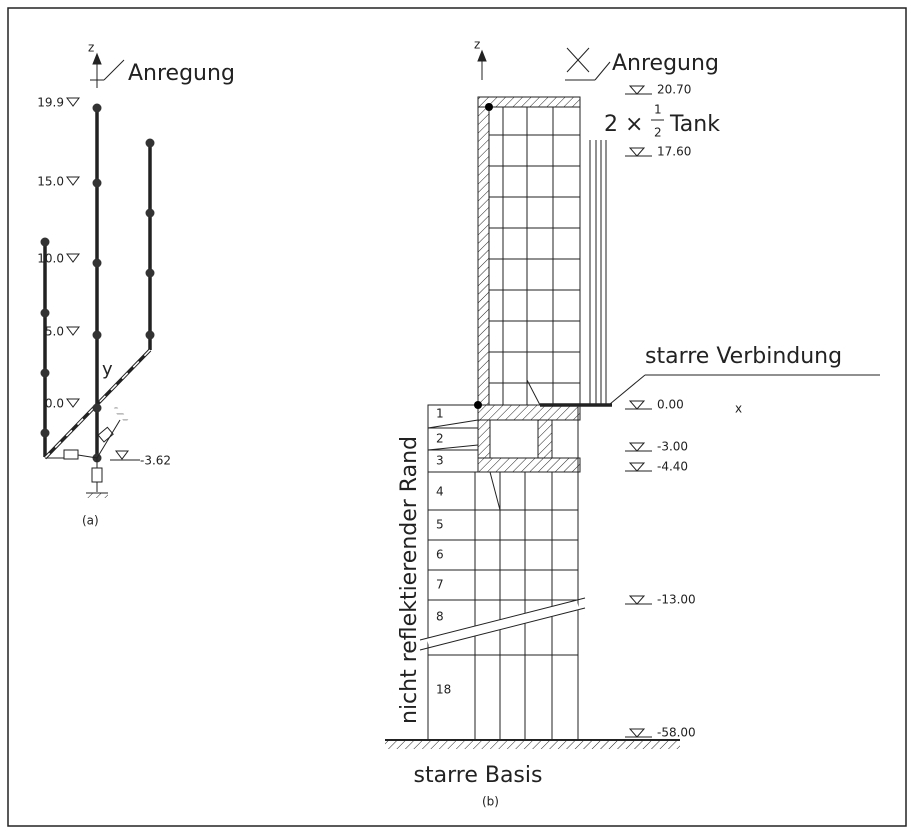 The height and width of the screenshot is (836, 917). What do you see at coordinates (409, 580) in the screenshot?
I see `side-boundary: nicht reflektierender Rand` at bounding box center [409, 580].